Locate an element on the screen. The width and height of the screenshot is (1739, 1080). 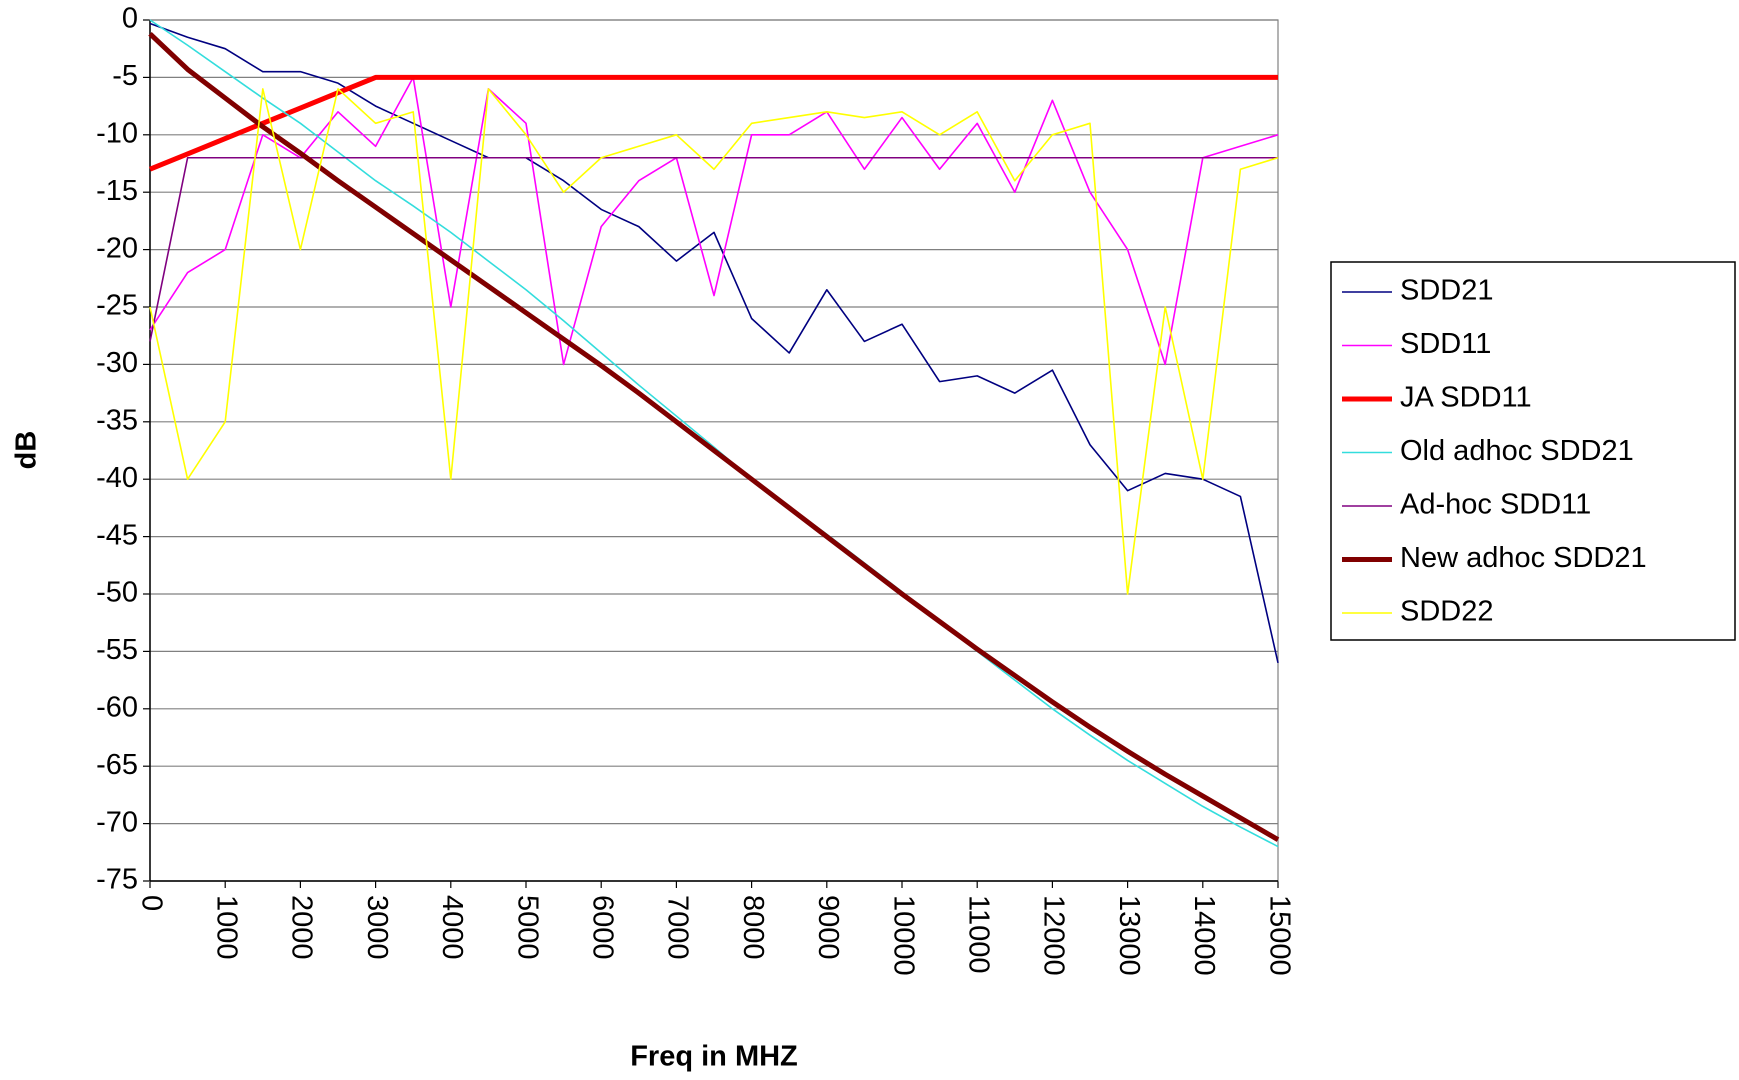
x-tick-label: 3000 is located at coordinates (377, 927).